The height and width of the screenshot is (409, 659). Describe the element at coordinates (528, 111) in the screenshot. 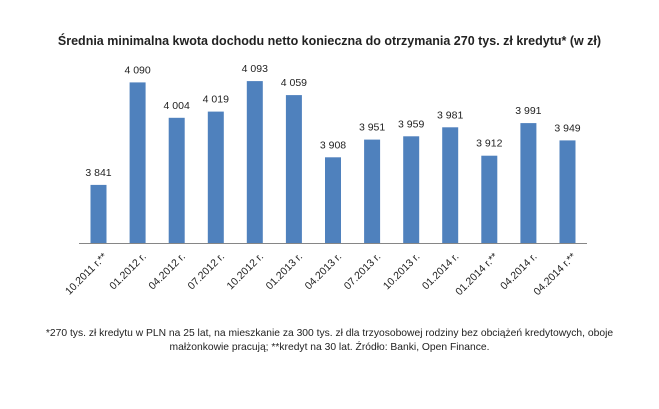

I see `value-label-11: 3 991` at that location.